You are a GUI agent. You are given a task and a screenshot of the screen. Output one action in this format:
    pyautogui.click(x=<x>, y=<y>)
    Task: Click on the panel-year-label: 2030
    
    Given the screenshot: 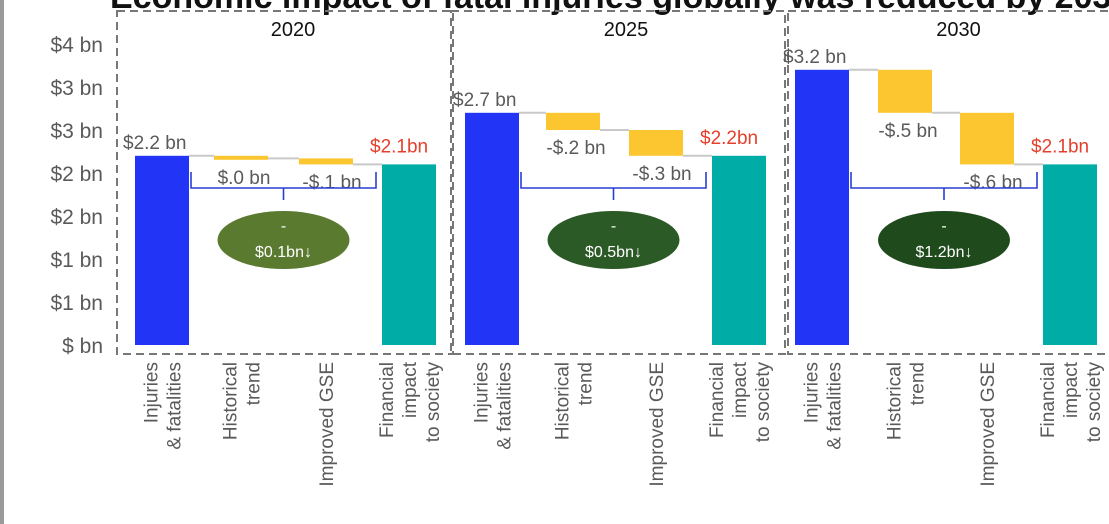 What is the action you would take?
    pyautogui.click(x=958, y=30)
    